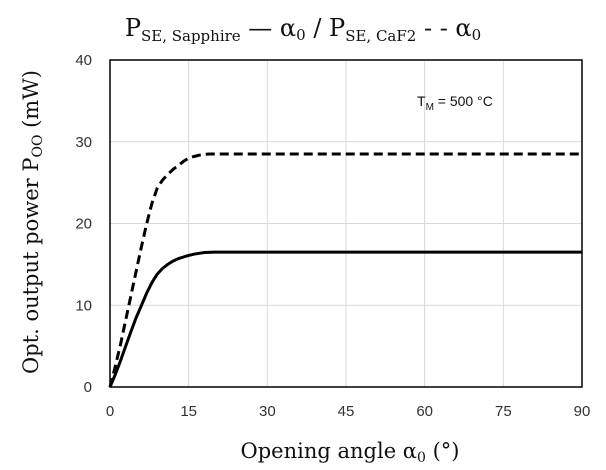 This screenshot has height=470, width=606. What do you see at coordinates (268, 28) in the screenshot?
I see `title-mid: — α` at bounding box center [268, 28].